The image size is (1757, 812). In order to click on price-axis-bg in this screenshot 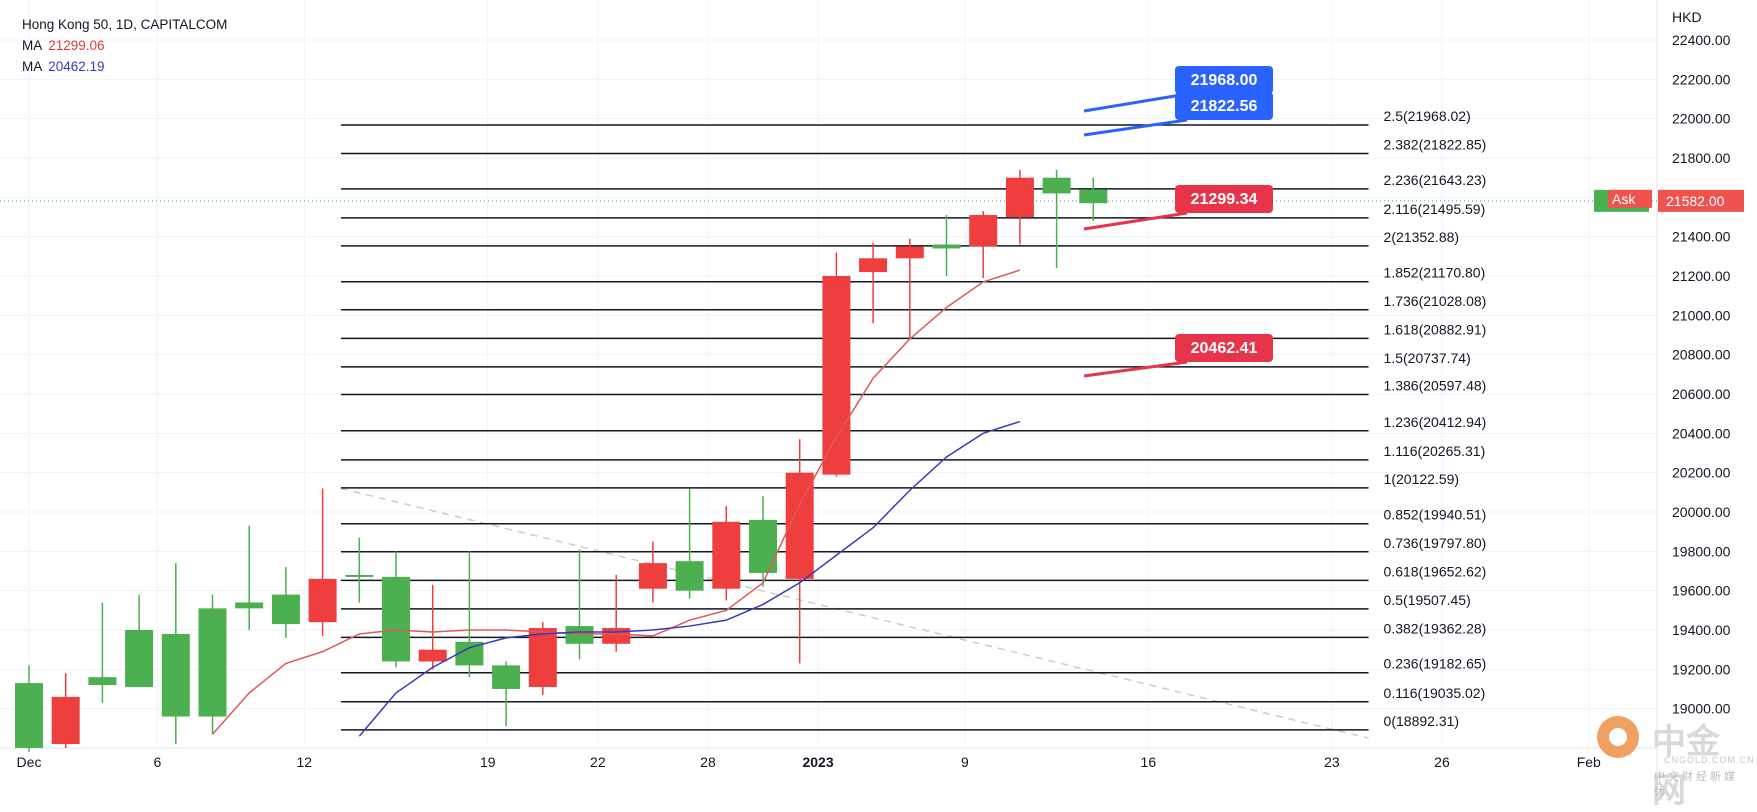, I will do `click(1707, 394)`.